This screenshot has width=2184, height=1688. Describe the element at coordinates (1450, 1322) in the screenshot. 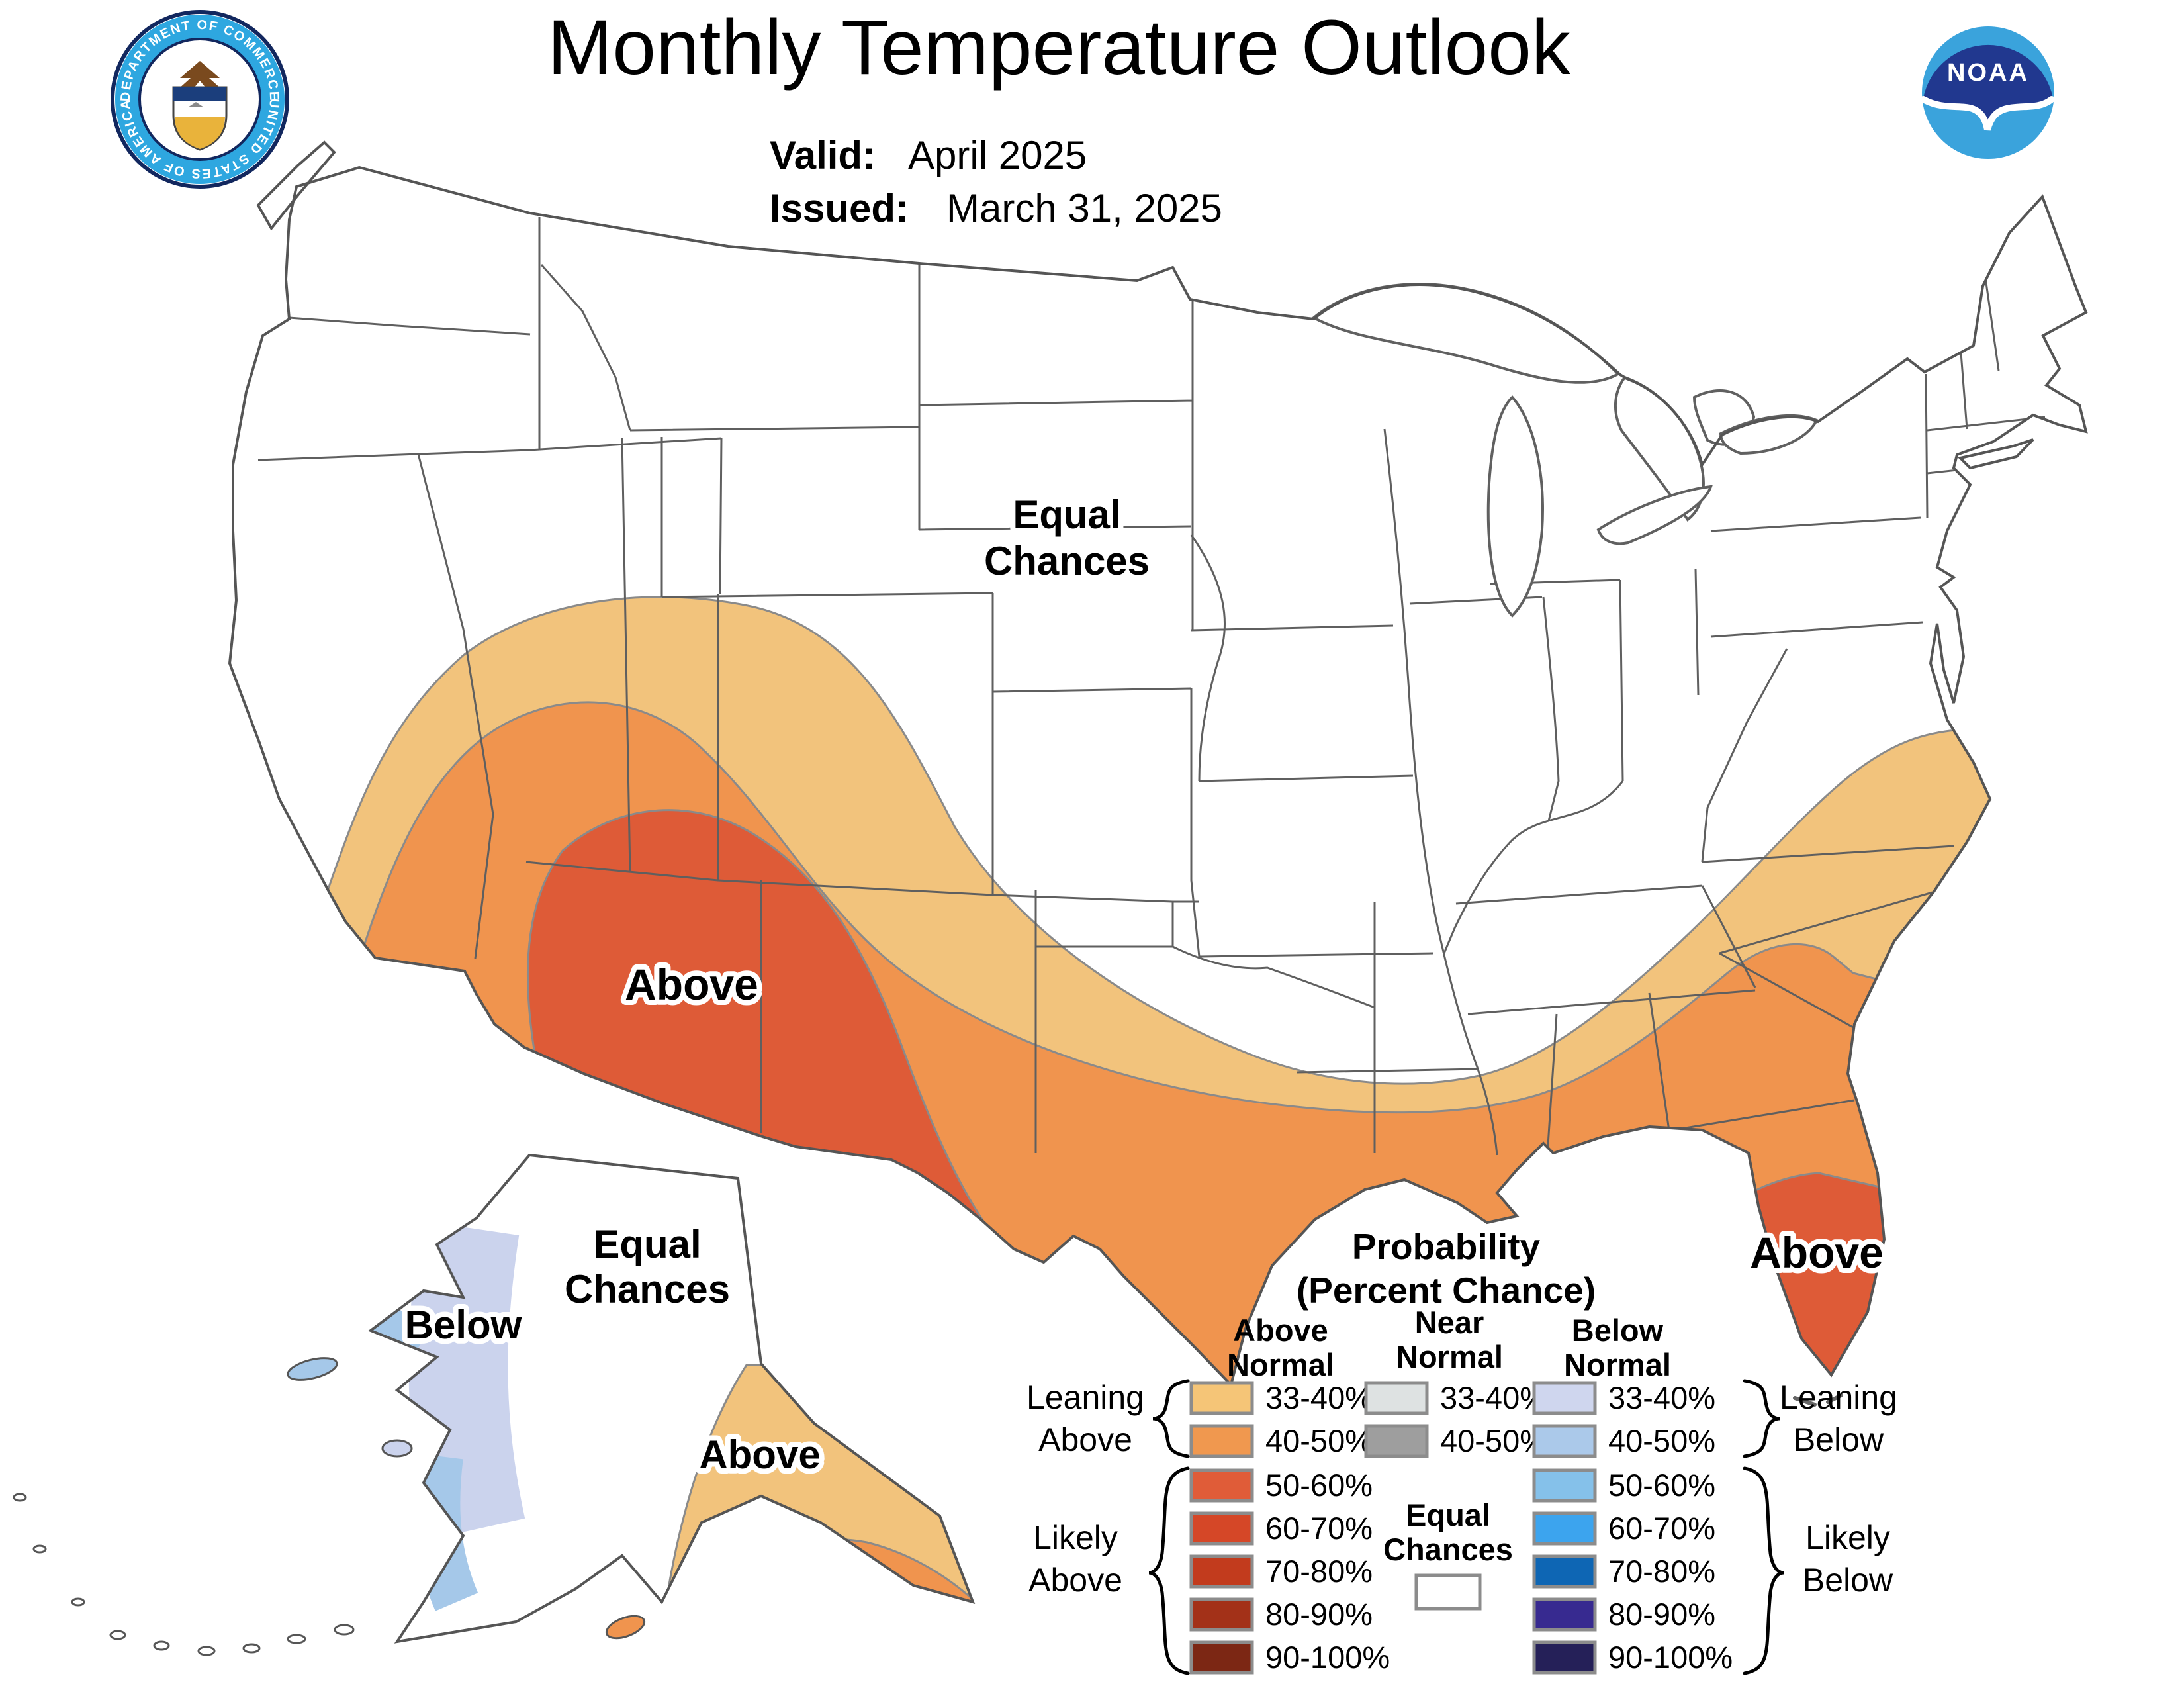

I see `legend-col-near-line1: Near` at that location.